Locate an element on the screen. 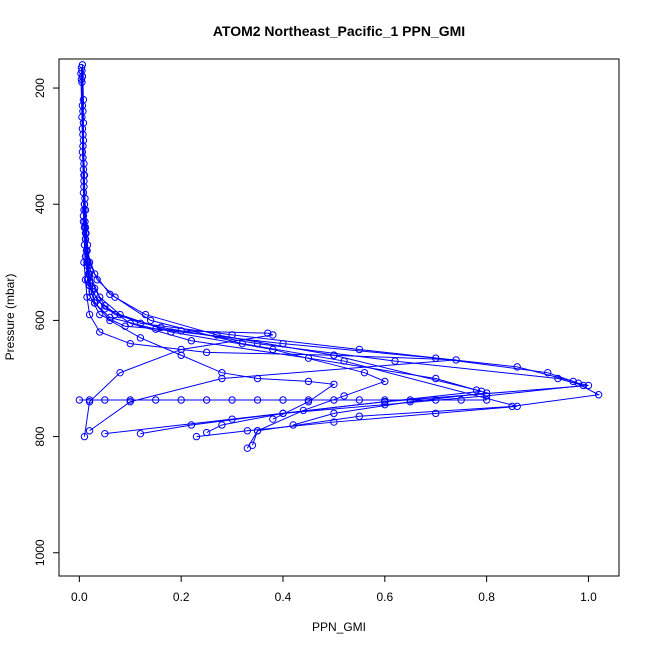 The width and height of the screenshot is (650, 650). y-axis: 200 400 600 800 1000 is located at coordinates (46, 322).